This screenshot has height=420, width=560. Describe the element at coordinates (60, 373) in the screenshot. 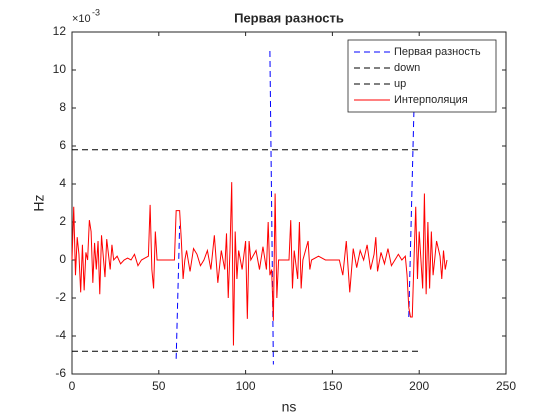

I see `y-tick-label: -6` at that location.